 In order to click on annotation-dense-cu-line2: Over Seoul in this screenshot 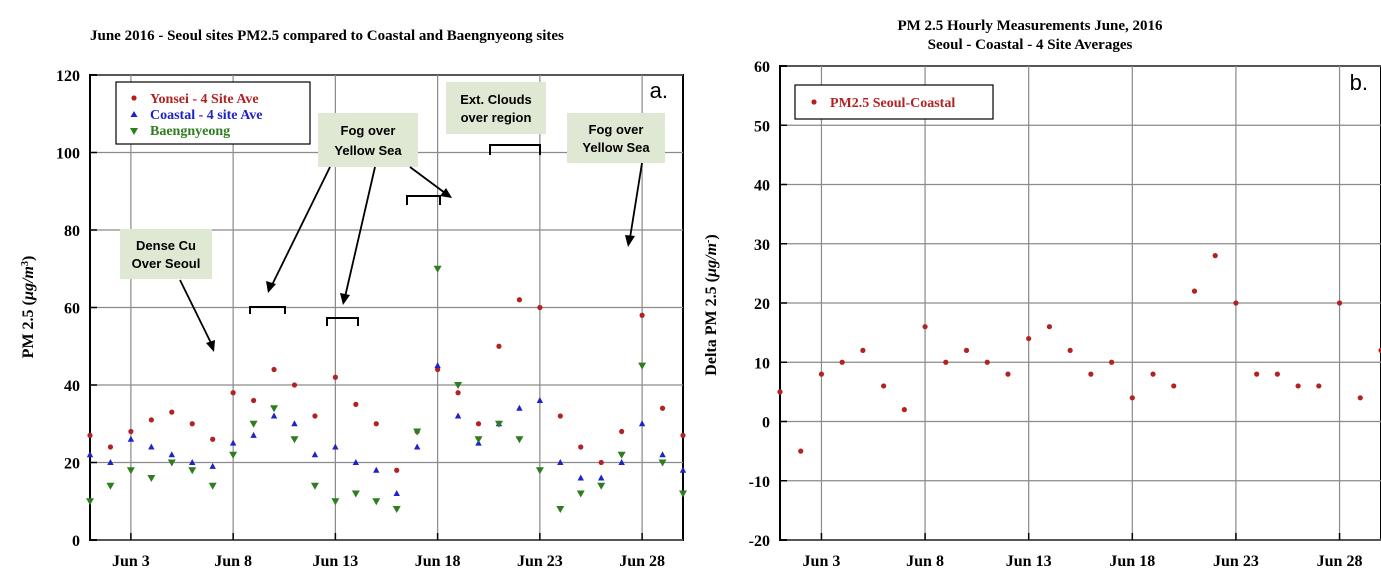, I will do `click(166, 263)`.